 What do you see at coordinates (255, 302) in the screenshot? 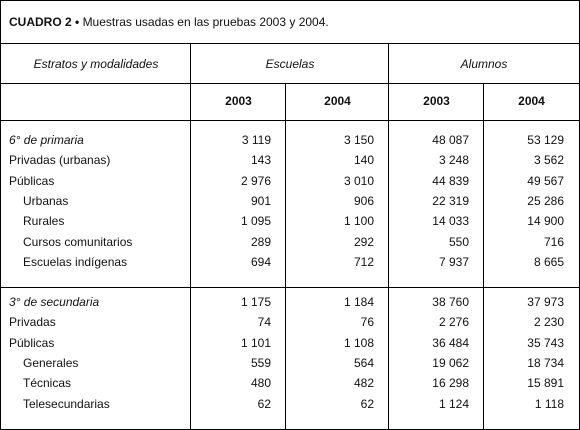
I see `cell: 1 175` at bounding box center [255, 302].